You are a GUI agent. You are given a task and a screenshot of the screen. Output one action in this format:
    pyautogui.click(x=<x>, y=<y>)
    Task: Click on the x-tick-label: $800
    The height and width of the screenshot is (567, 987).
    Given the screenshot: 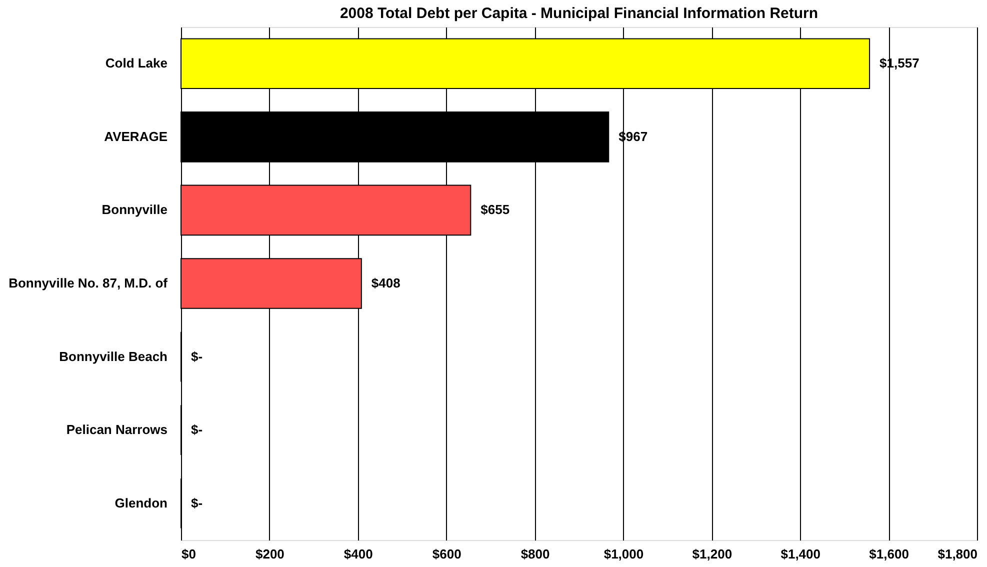 What is the action you would take?
    pyautogui.click(x=535, y=554)
    